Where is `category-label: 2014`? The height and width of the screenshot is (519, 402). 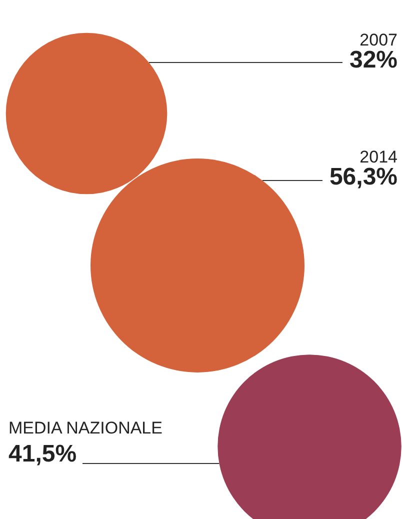
category-label: 2014 is located at coordinates (379, 157).